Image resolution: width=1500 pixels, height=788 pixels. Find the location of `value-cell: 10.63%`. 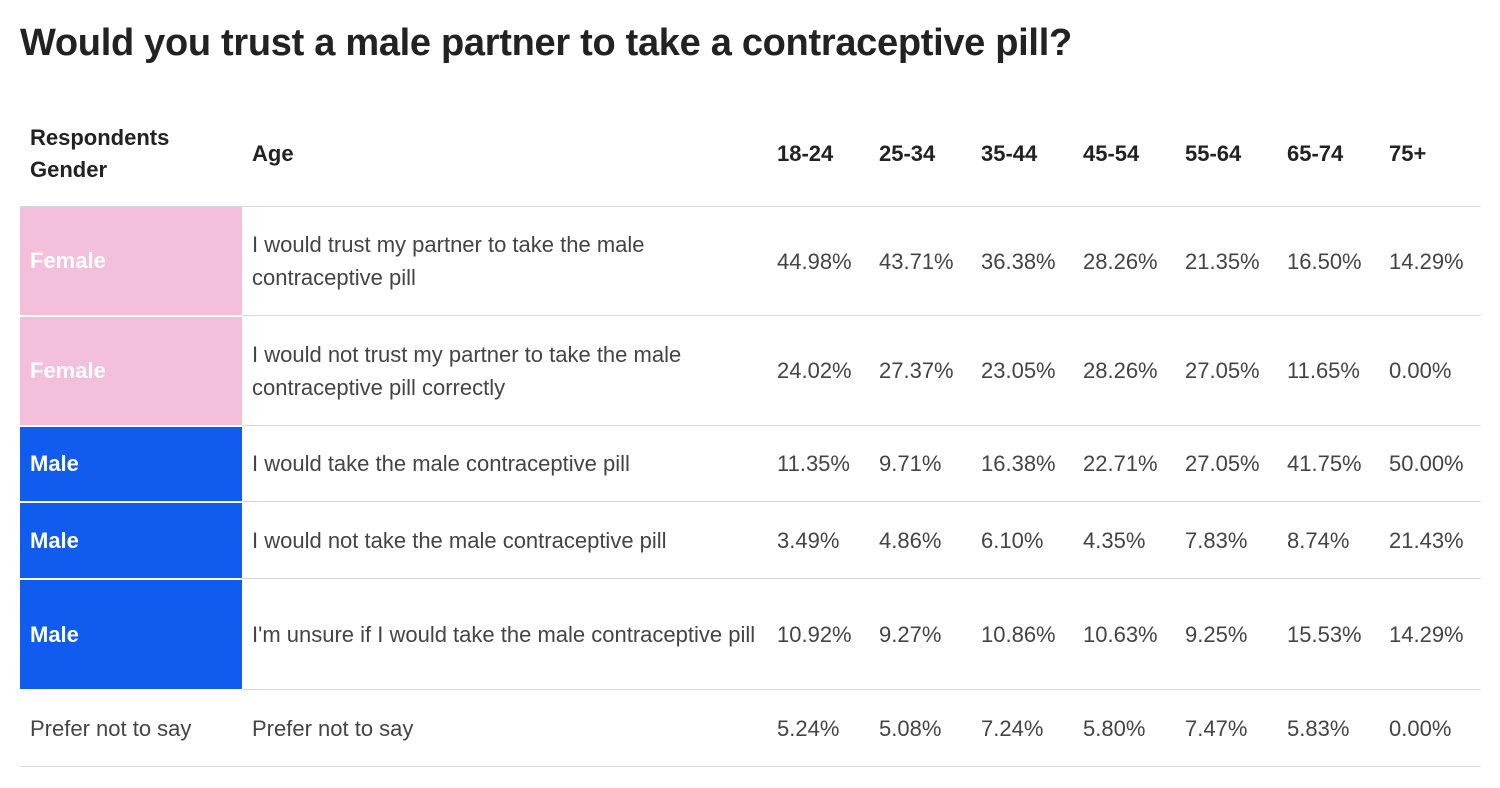

value-cell: 10.63% is located at coordinates (1124, 634).